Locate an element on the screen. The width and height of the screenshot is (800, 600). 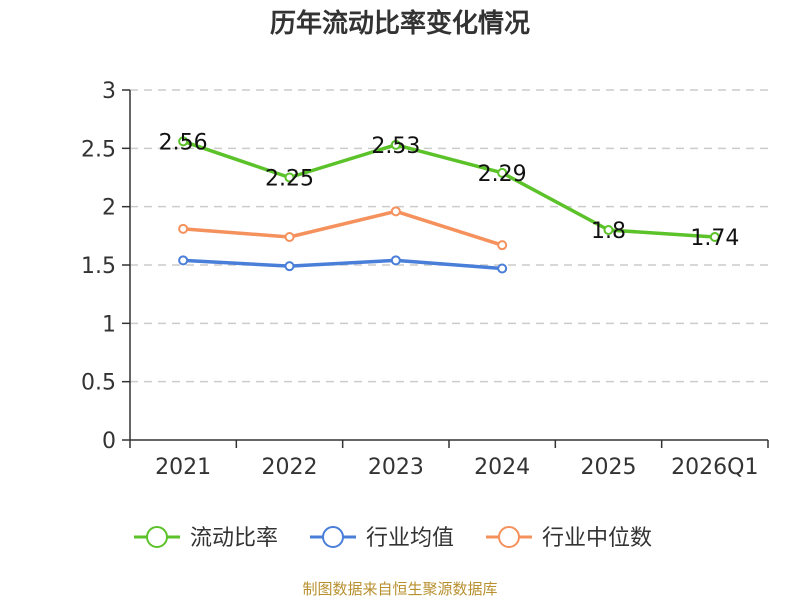
y-tick-label: 2.5 is located at coordinates (98, 149).